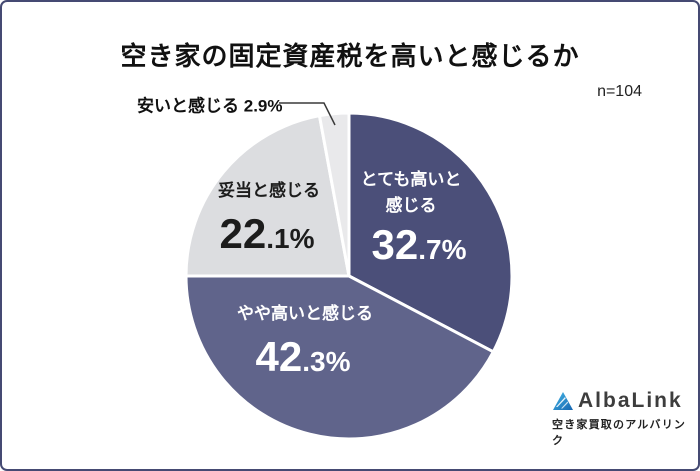 This screenshot has width=700, height=471. What do you see at coordinates (188, 106) in the screenshot?
I see `slice-callout-cheap-label: 安いと感じる` at bounding box center [188, 106].